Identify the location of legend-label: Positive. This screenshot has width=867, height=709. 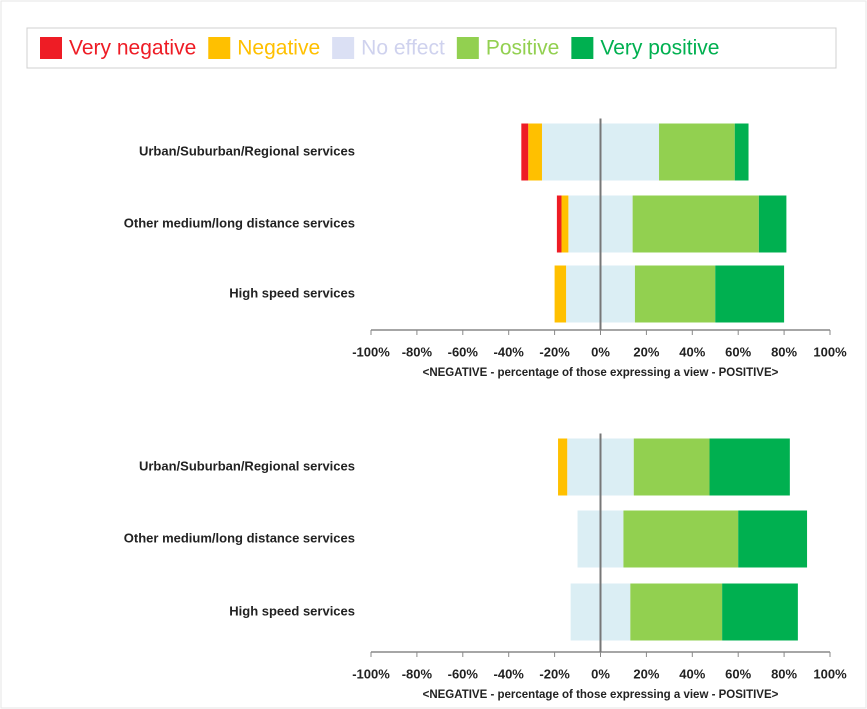
(523, 48).